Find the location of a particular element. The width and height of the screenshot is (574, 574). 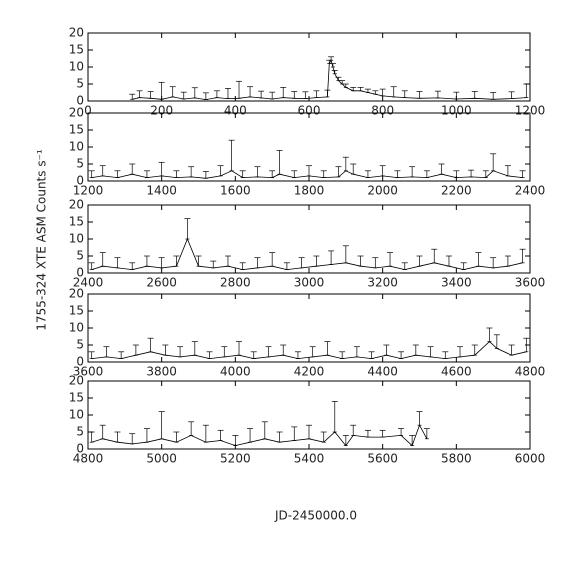

x-tick-label: 2200 is located at coordinates (456, 191).